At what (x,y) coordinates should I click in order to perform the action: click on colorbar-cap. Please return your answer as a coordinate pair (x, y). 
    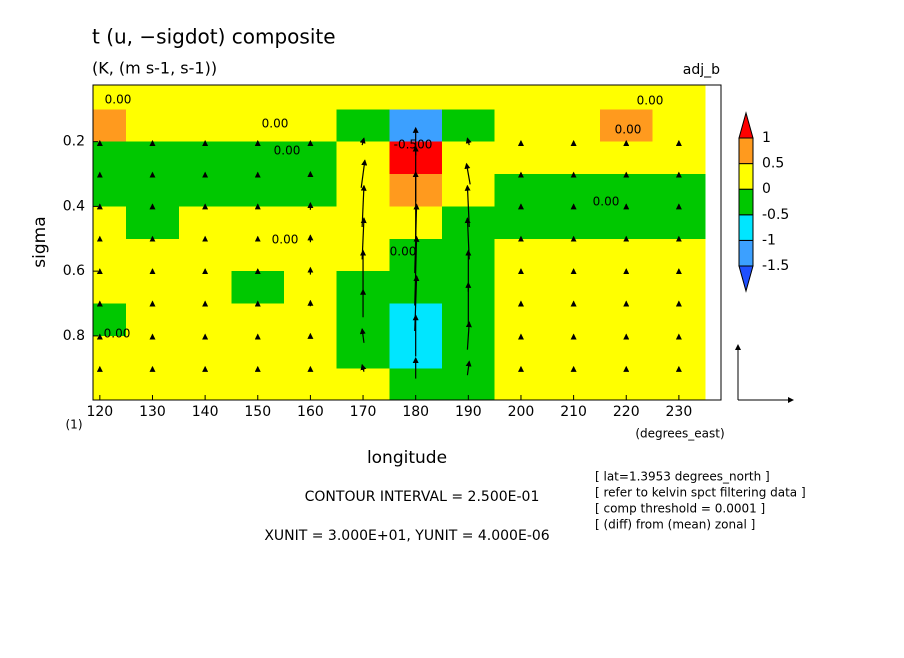
    Looking at the image, I should click on (746, 125).